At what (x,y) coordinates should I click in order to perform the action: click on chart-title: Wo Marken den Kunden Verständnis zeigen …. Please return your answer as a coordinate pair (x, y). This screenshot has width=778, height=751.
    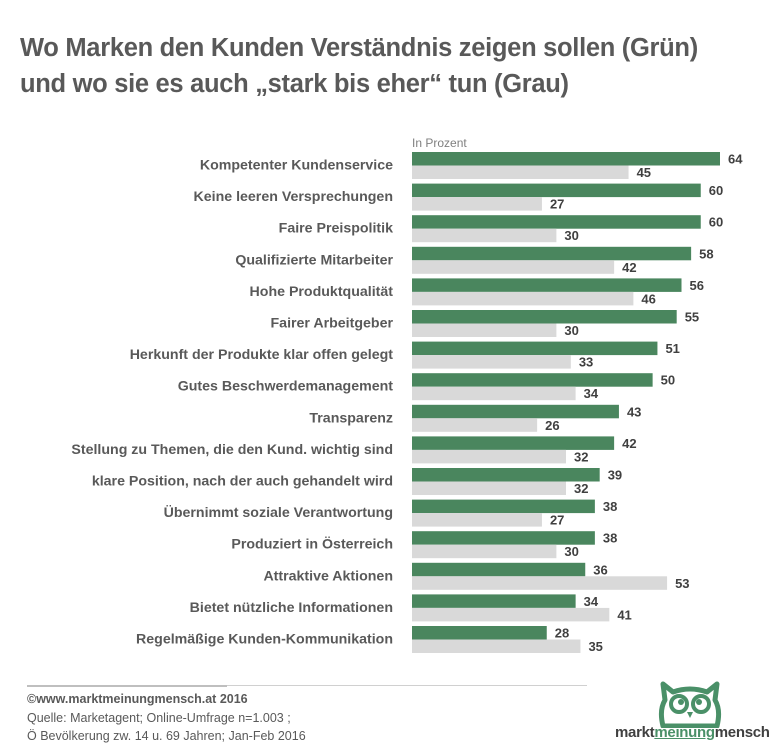
    Looking at the image, I should click on (395, 66).